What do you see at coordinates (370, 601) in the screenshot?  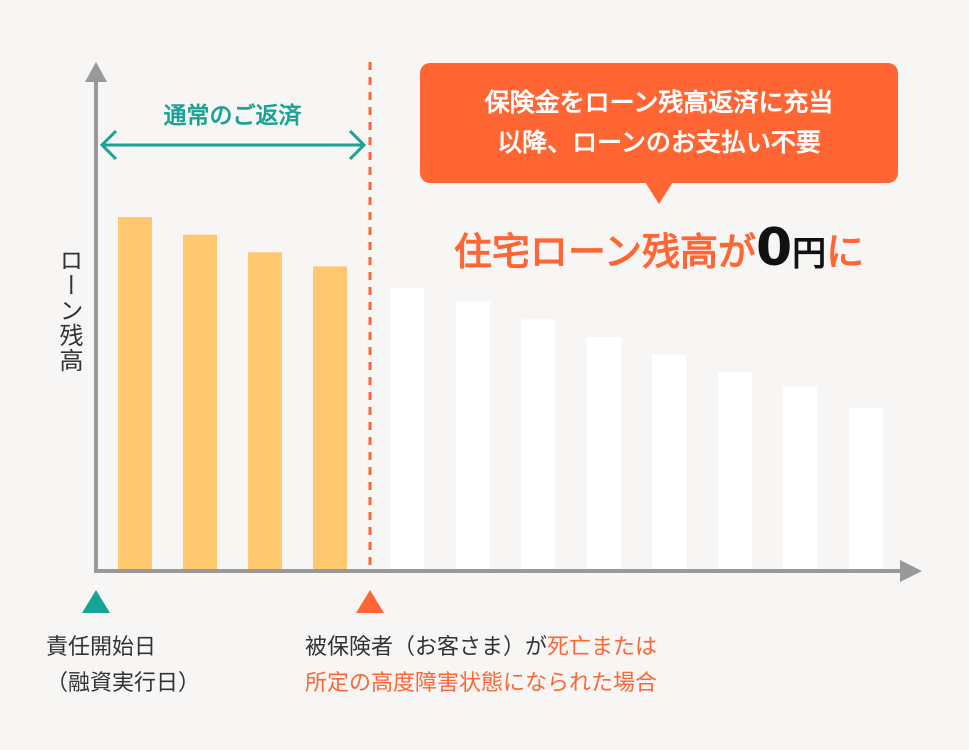 I see `event-marker-triangle-icon` at bounding box center [370, 601].